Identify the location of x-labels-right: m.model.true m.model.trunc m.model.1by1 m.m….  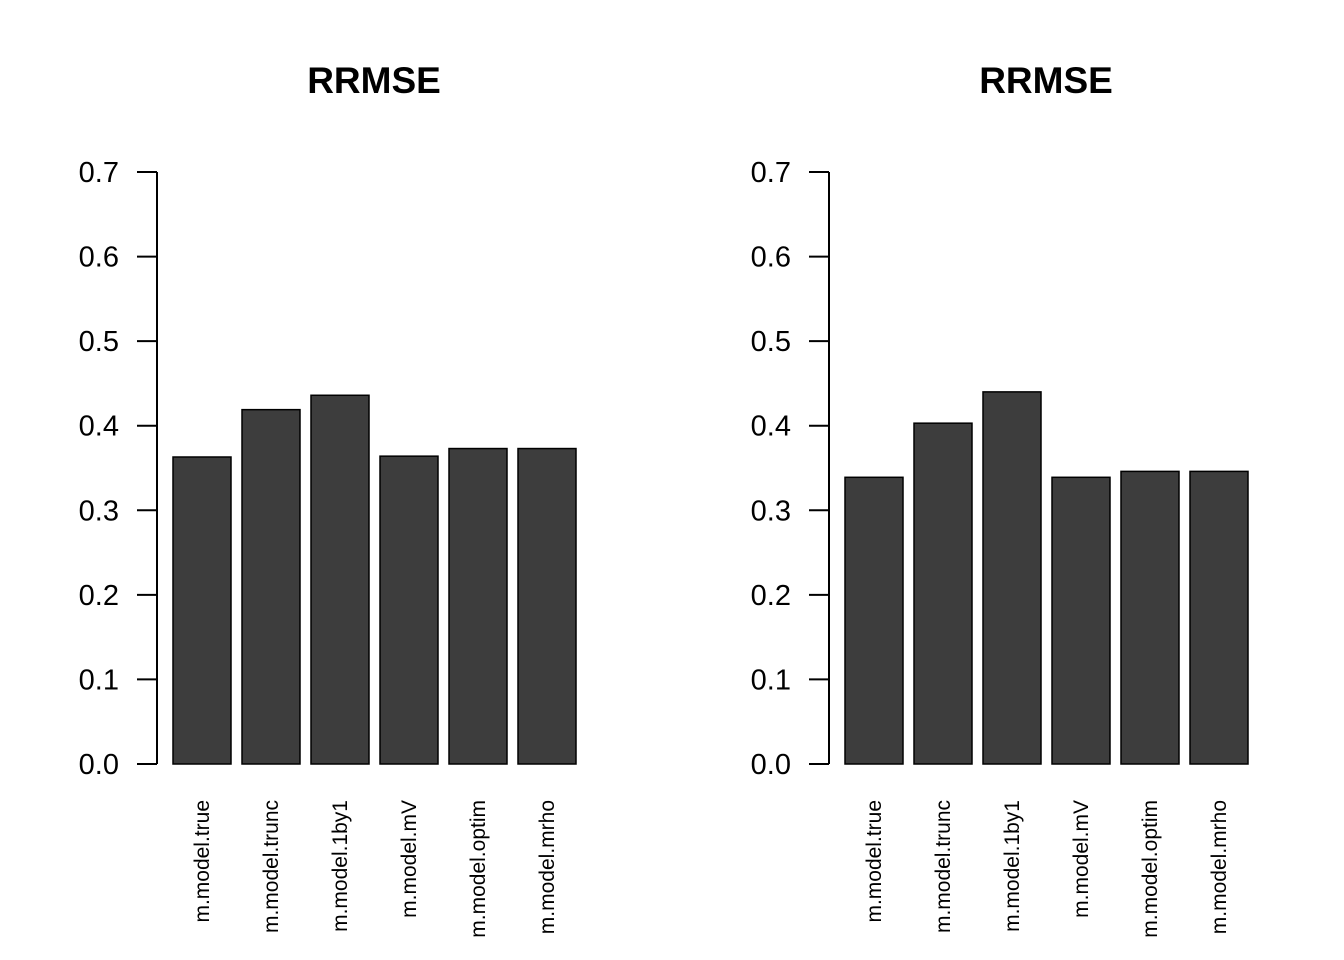
(1047, 869).